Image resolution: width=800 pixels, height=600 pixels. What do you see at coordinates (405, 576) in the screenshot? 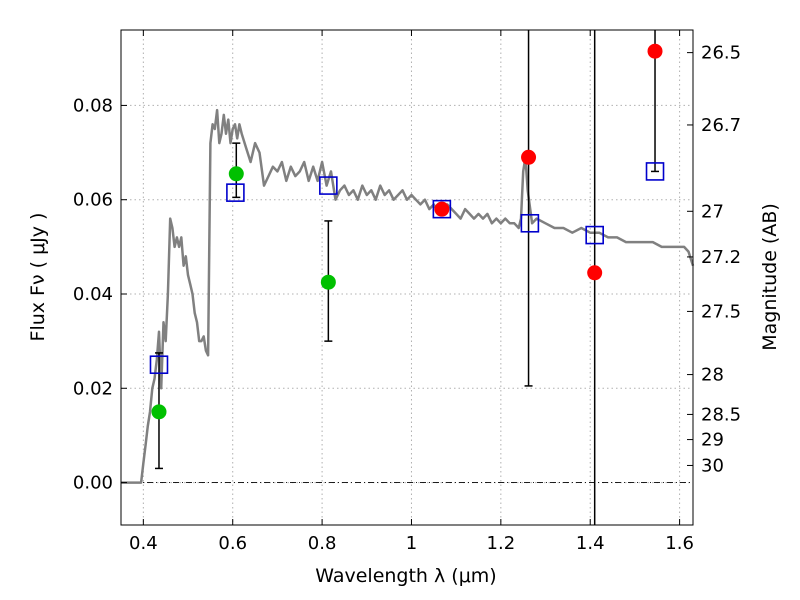
I see `x-axis-label: Wavelength λ (μm)` at bounding box center [405, 576].